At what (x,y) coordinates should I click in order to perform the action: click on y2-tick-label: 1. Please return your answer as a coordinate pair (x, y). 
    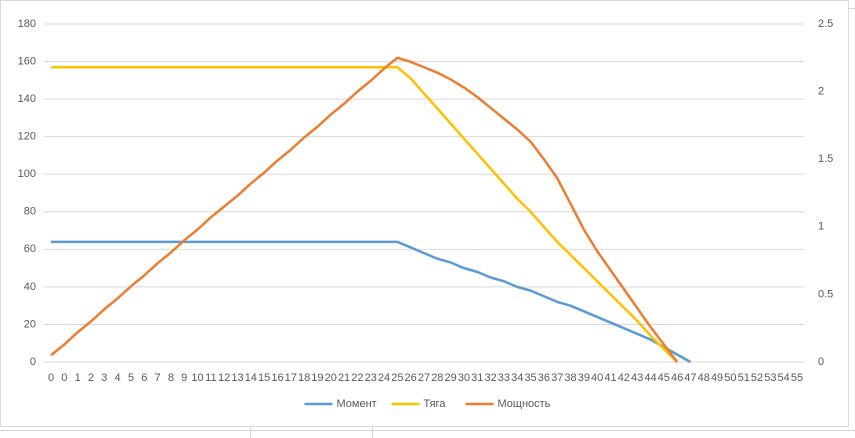
    Looking at the image, I should click on (821, 227).